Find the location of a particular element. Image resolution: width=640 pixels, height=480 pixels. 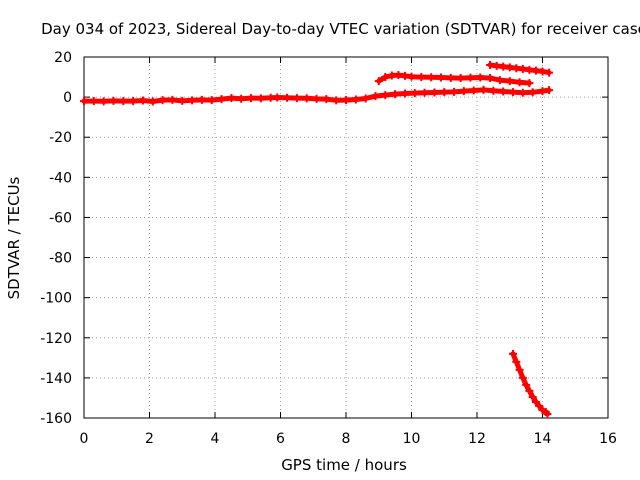

x-tick-label: 8 is located at coordinates (346, 439).